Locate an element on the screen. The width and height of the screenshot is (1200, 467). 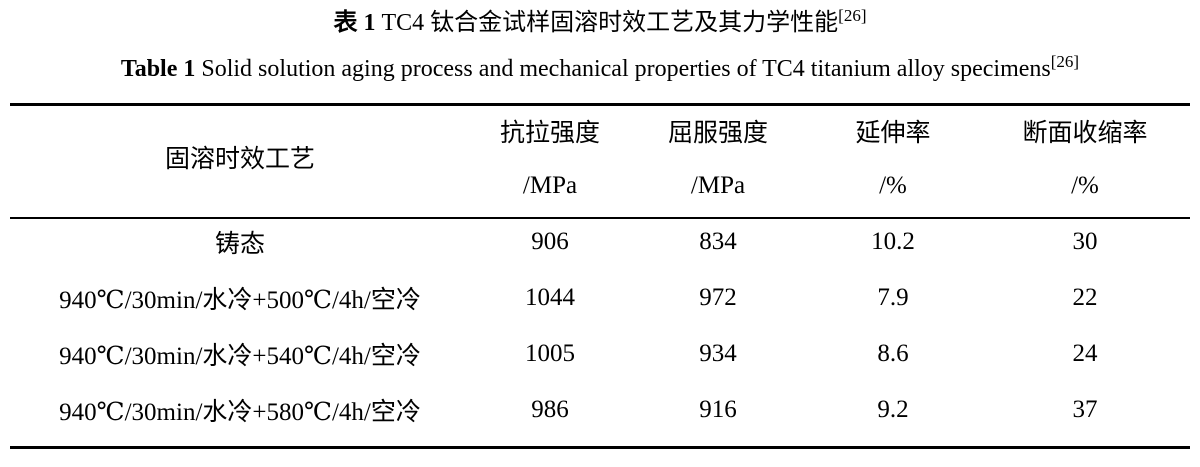
table-cell: 9.2 is located at coordinates (893, 409).